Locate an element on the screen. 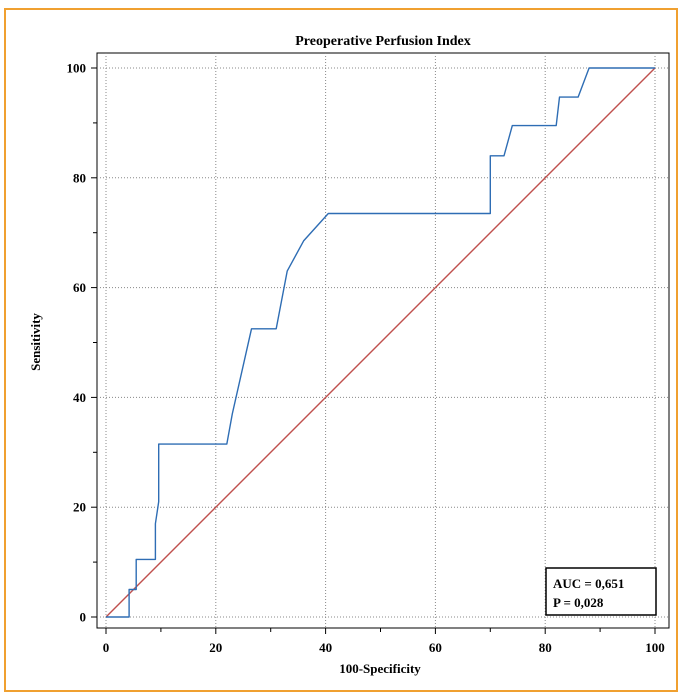 Image resolution: width=682 pixels, height=694 pixels. y-tick-label: 60 is located at coordinates (79, 287).